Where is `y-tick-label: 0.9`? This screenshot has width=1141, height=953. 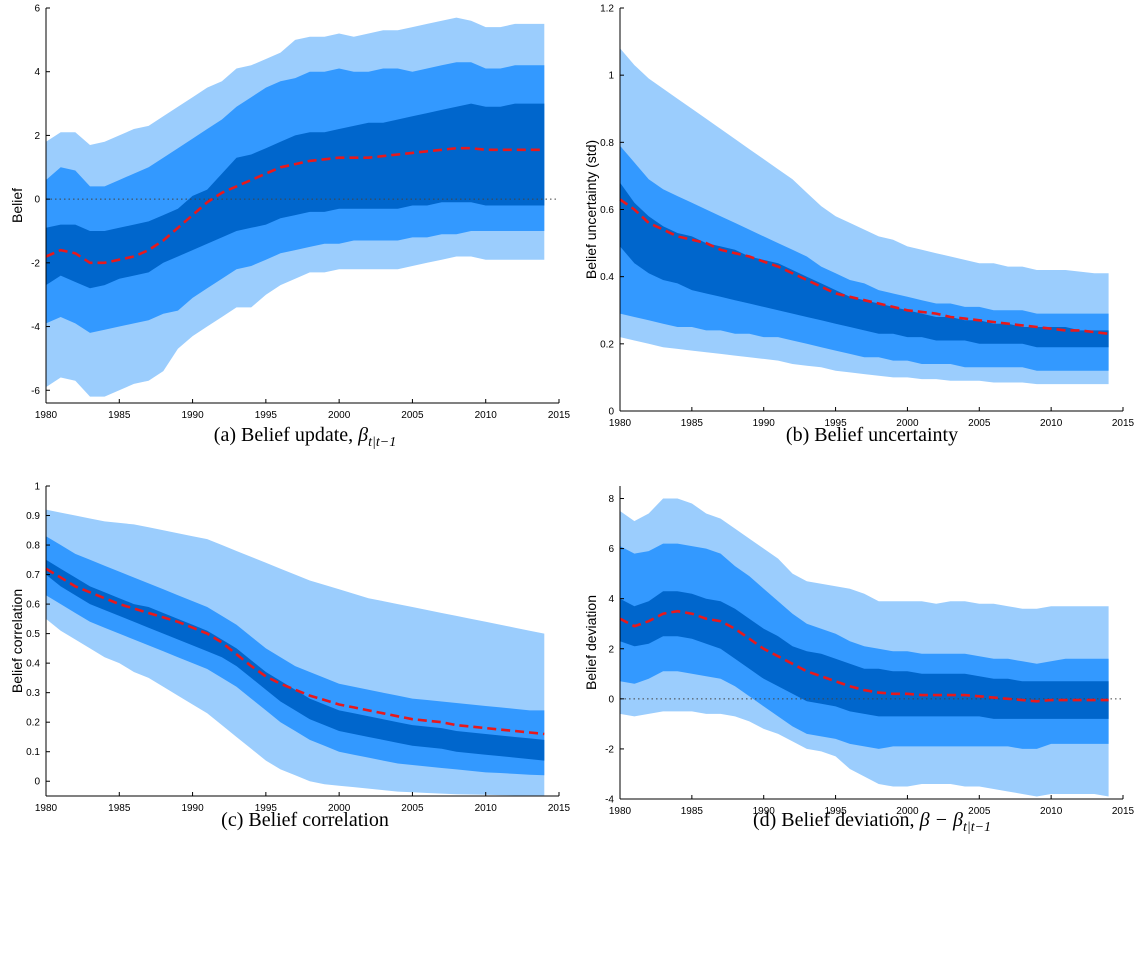 y-tick-label: 0.9 is located at coordinates (33, 516).